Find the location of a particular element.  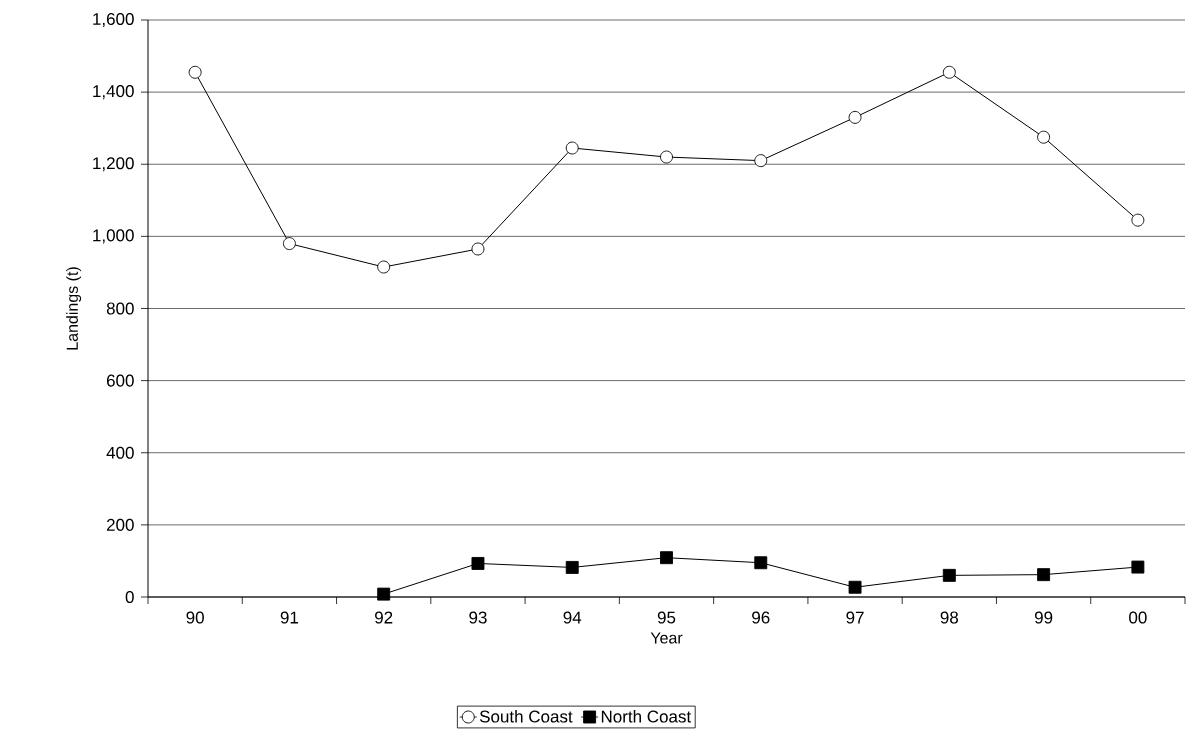

x-tick-label: 00 is located at coordinates (1138, 617).